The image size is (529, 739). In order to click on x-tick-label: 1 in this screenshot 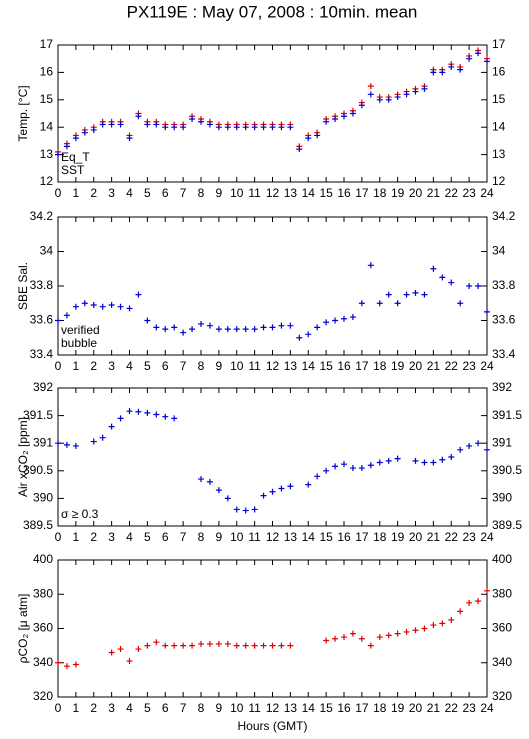, I will do `click(76, 708)`.